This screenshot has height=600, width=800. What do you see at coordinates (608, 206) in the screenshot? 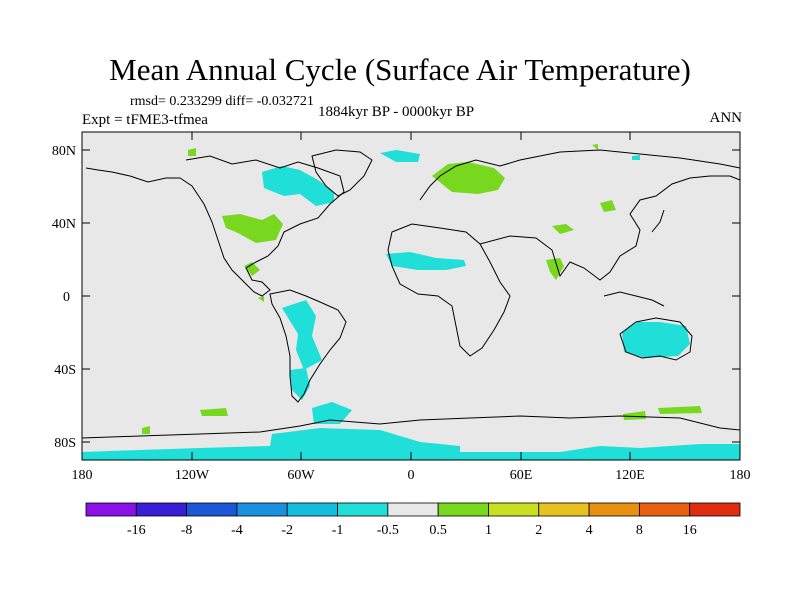
I see `warm-region-east-asia` at bounding box center [608, 206].